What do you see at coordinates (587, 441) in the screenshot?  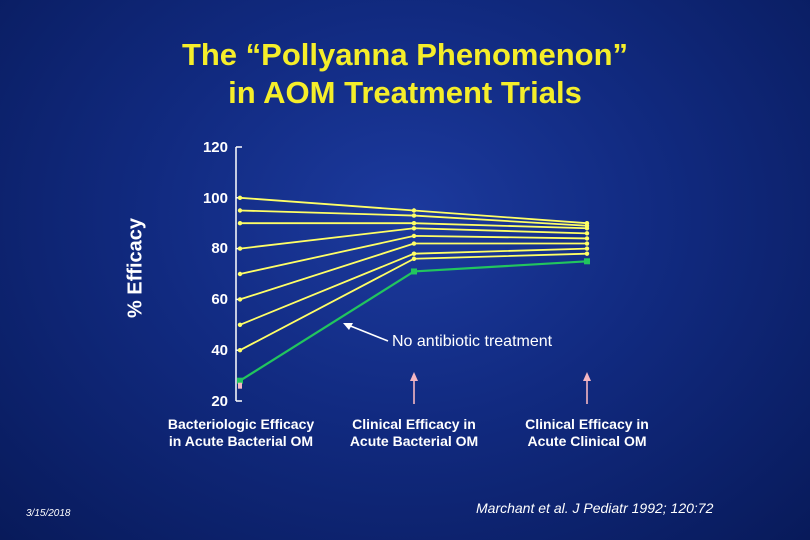 I see `x-category-line: Acute Clinical OM` at bounding box center [587, 441].